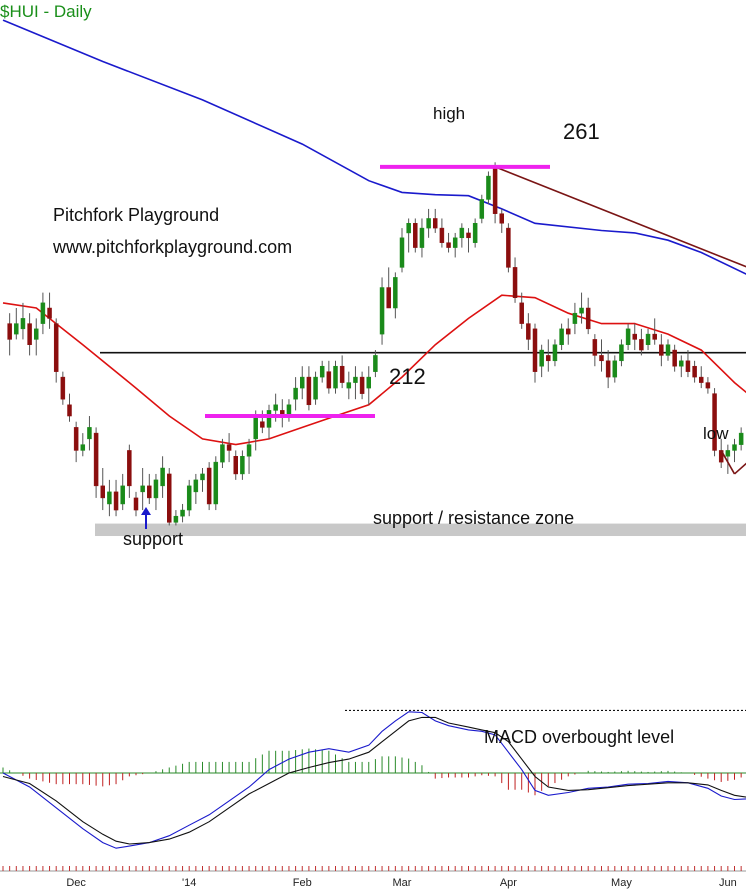 This screenshot has width=746, height=890. I want to click on macd-signal-line, so click(374, 780).